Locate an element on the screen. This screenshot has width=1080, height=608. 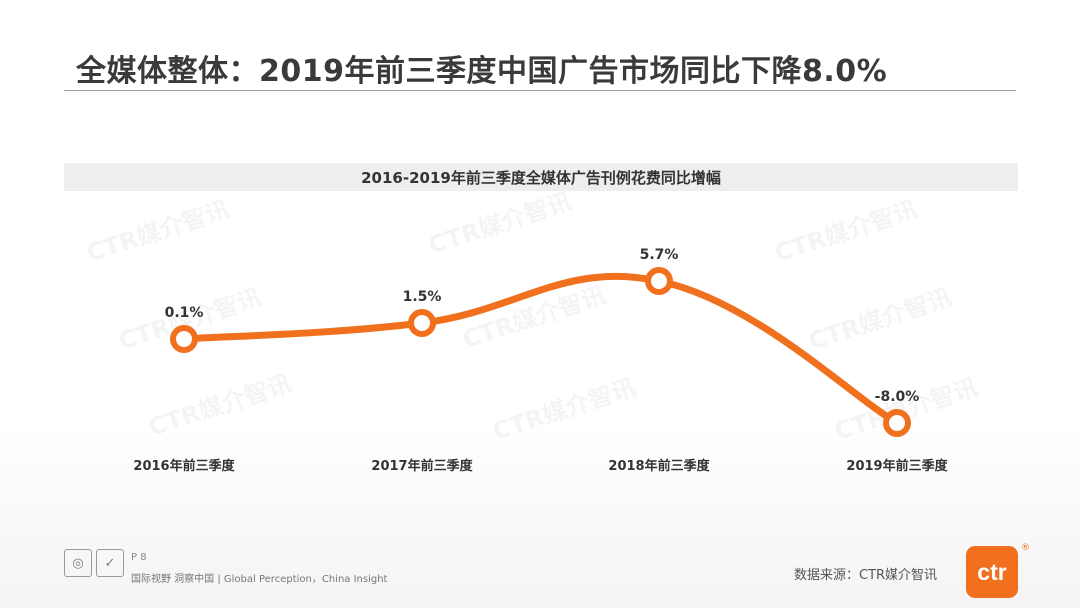
x-tick-label: 2018年前三季度 is located at coordinates (659, 466).